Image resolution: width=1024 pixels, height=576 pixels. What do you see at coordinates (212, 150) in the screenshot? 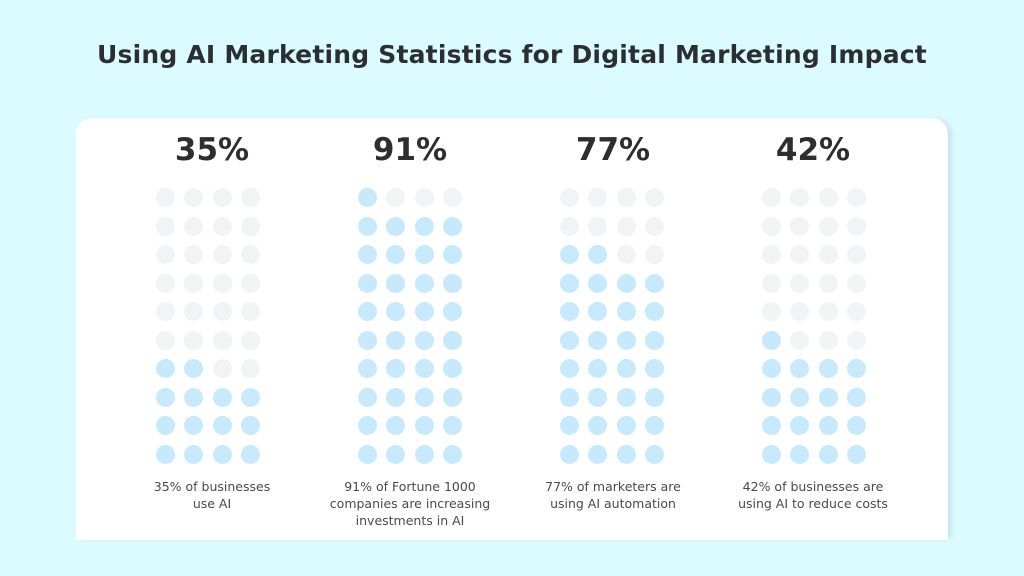
I see `stat-value: 35%` at bounding box center [212, 150].